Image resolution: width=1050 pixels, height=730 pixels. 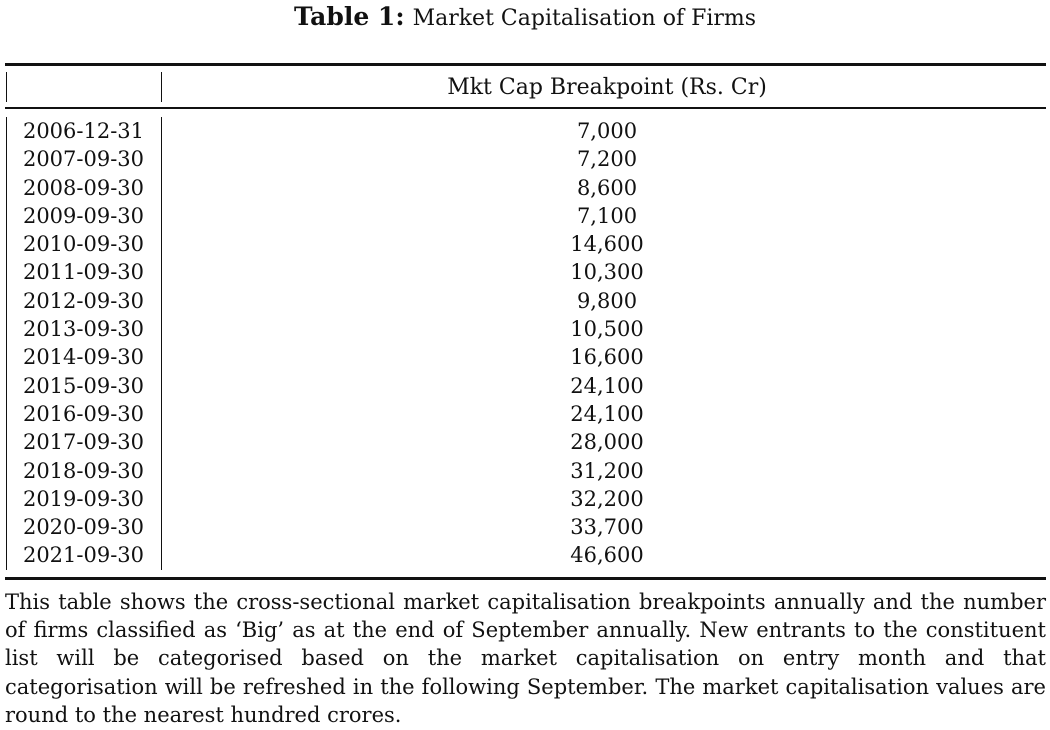 I want to click on date-cell: 2012-09-30, so click(x=83, y=300).